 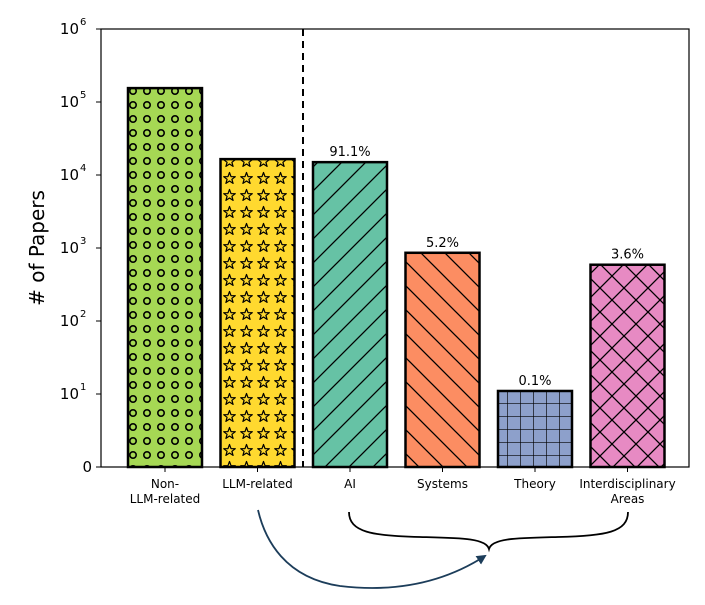 What do you see at coordinates (350, 484) in the screenshot?
I see `category-label: AI` at bounding box center [350, 484].